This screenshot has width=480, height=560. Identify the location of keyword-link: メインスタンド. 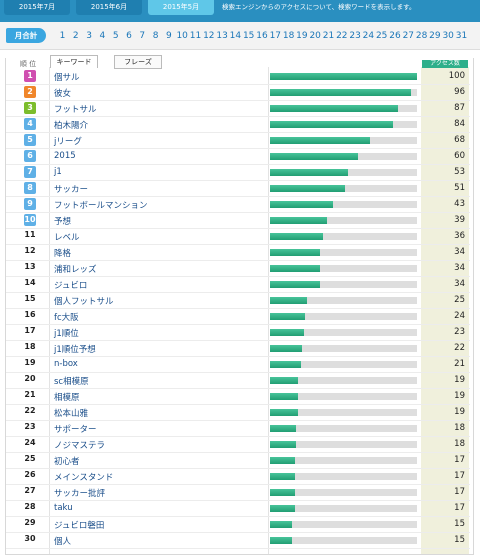
(84, 478).